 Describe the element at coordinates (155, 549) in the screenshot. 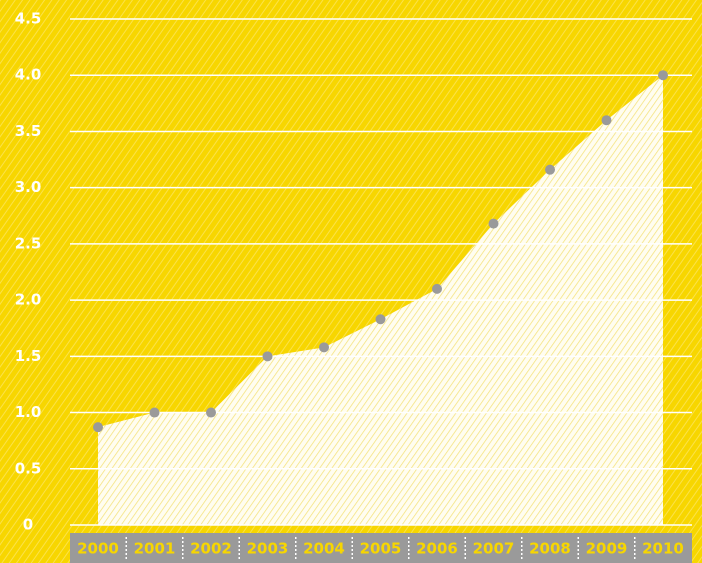

I see `x-tick-label: 2001` at that location.